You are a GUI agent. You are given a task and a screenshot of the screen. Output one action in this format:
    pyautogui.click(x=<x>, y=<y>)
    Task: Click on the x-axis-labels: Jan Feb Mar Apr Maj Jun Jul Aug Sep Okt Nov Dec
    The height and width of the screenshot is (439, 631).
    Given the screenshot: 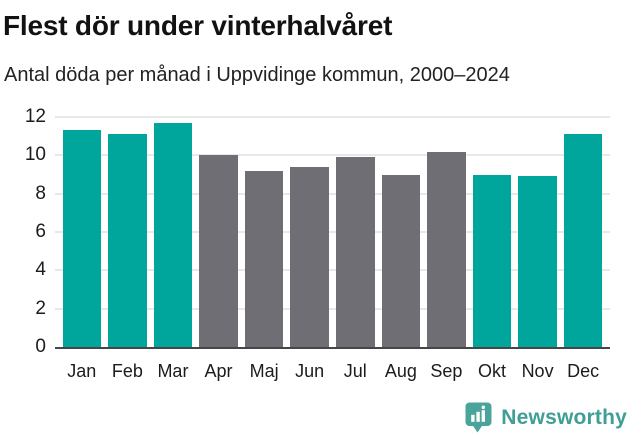 What is the action you would take?
    pyautogui.click(x=332, y=371)
    